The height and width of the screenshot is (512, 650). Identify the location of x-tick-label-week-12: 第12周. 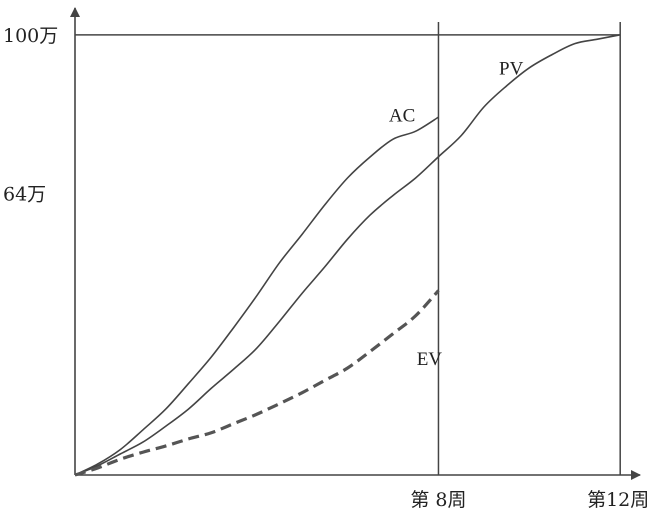
(618, 500).